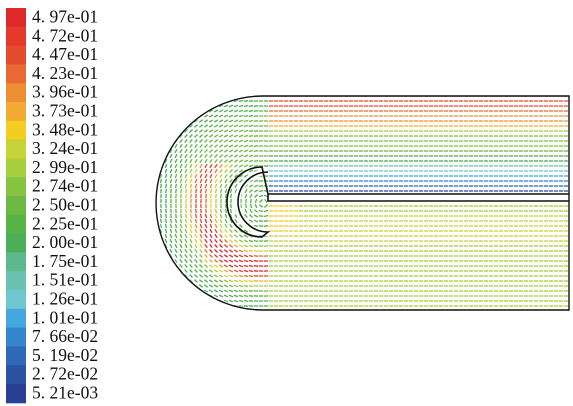 This screenshot has height=406, width=573. I want to click on inner-bend-wall, so click(251, 202).